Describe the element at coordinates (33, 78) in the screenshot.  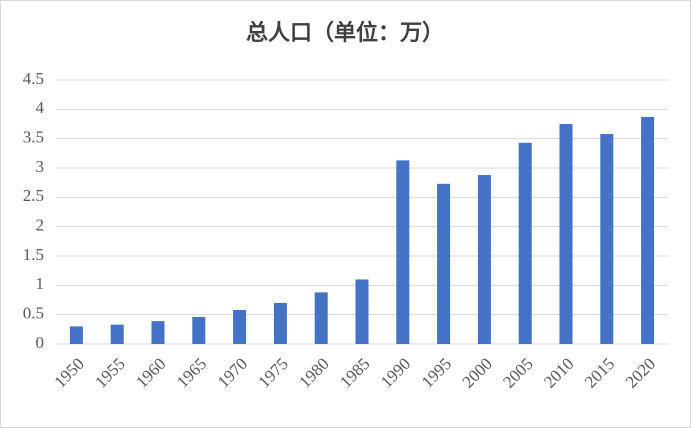
I see `y-tick-label: 4.5` at that location.